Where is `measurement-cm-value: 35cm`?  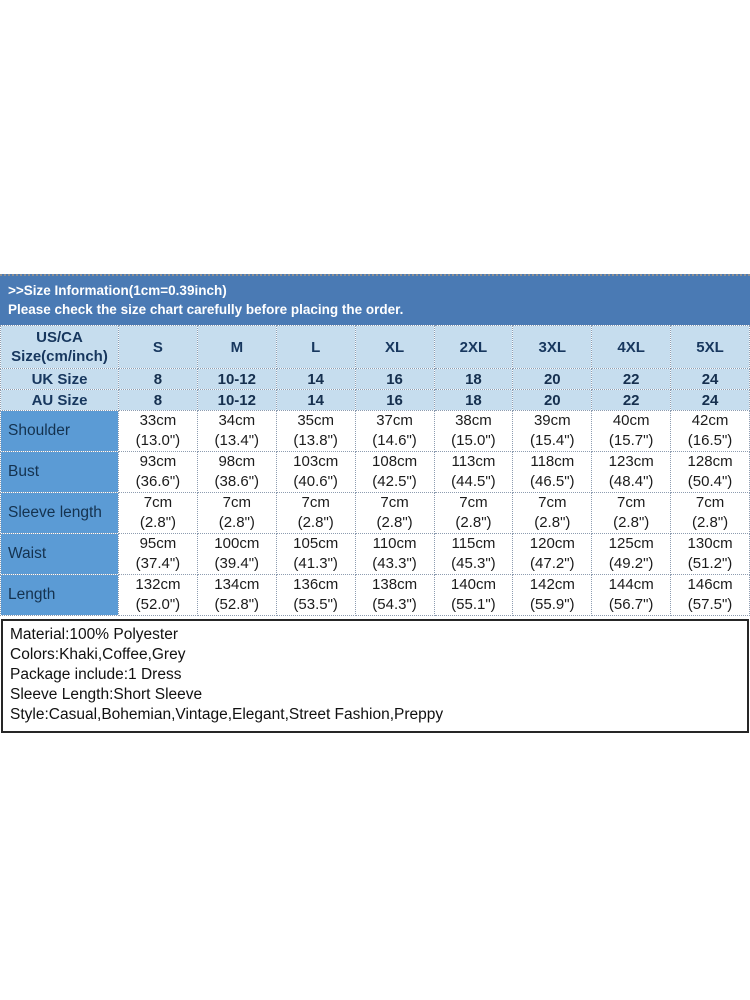 measurement-cm-value: 35cm is located at coordinates (316, 420).